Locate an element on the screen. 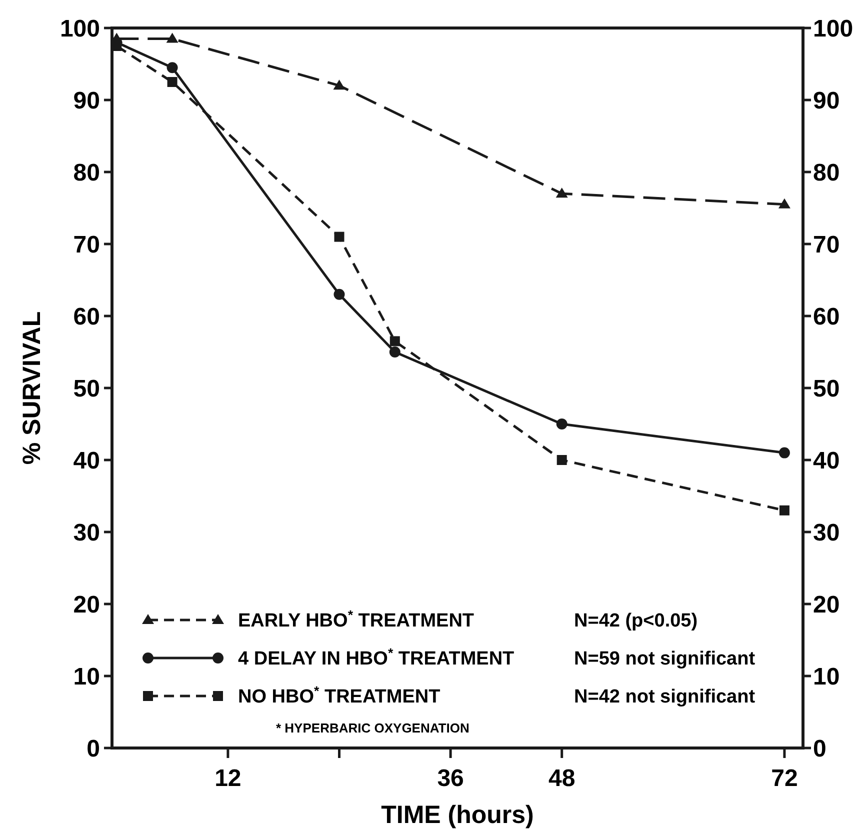  x-tick-label: 12 is located at coordinates (228, 778).